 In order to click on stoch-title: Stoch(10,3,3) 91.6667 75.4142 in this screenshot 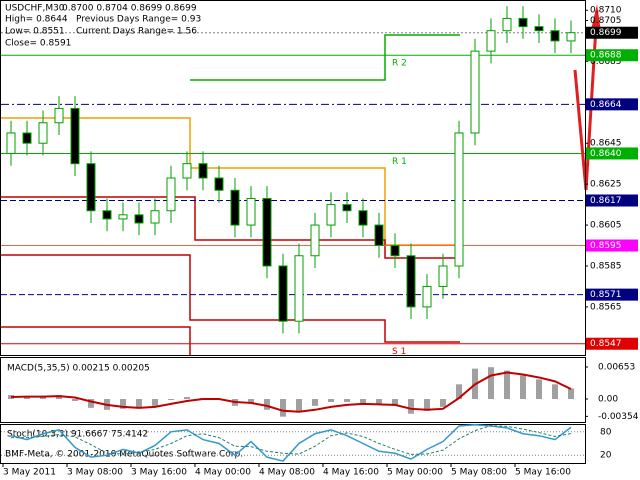, I will do `click(77, 435)`.